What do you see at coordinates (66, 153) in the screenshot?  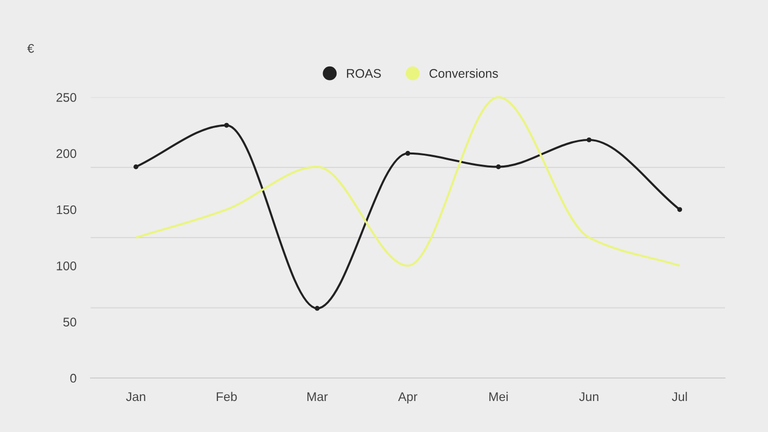 I see `y-tick-label: 200` at bounding box center [66, 153].